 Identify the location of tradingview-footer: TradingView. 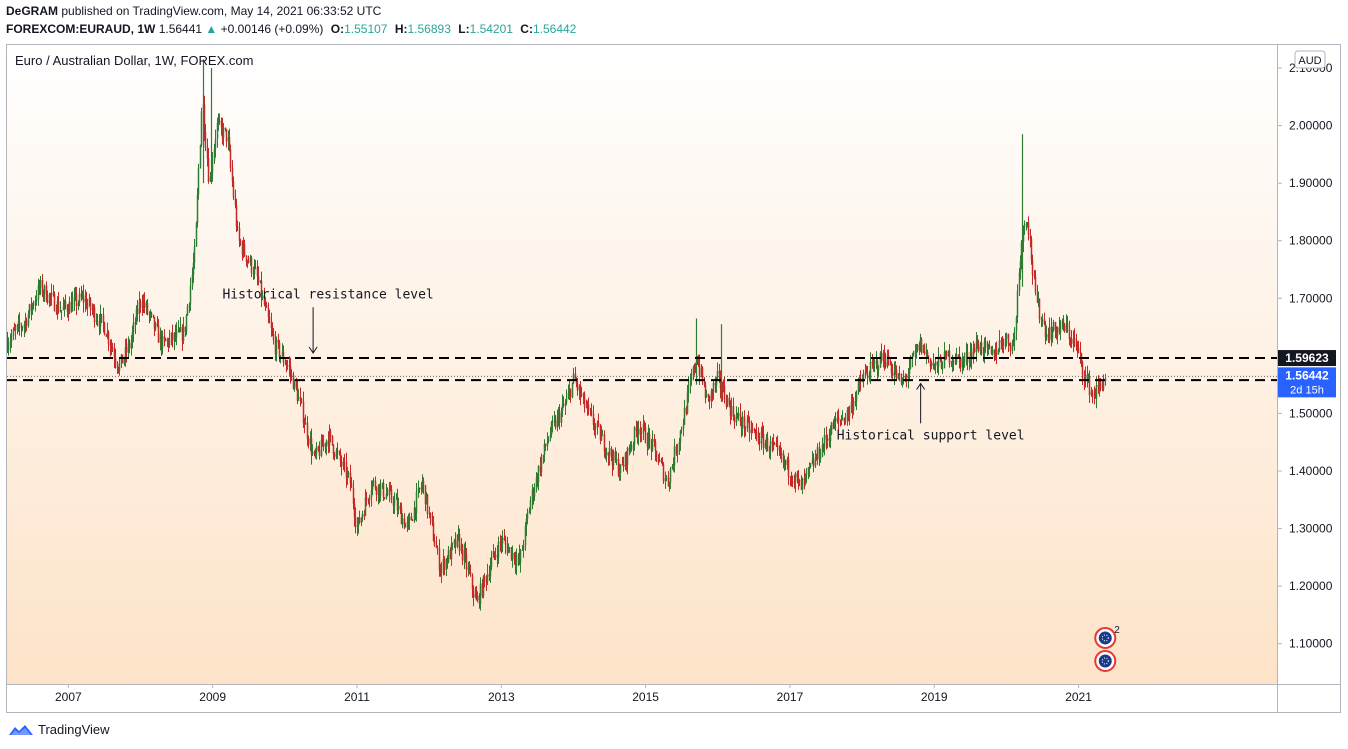
(59, 729).